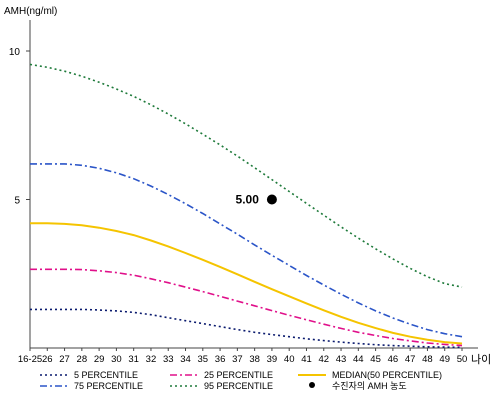 The width and height of the screenshot is (500, 405). What do you see at coordinates (30, 359) in the screenshot?
I see `x-tick-label-16-25: 16-25` at bounding box center [30, 359].